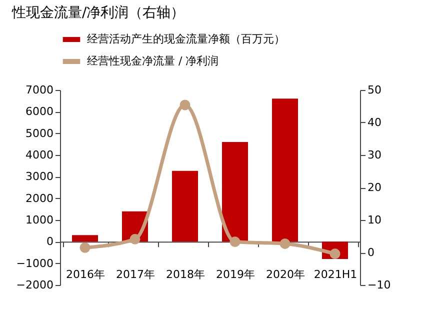 The image size is (435, 329). I want to click on x-tick-label: 2018年, so click(185, 275).